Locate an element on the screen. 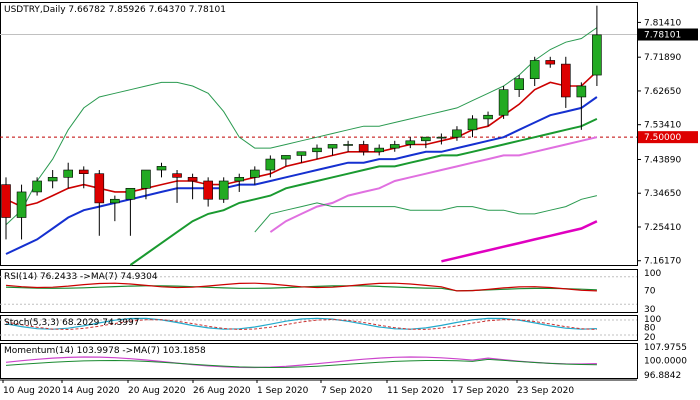 The image size is (700, 400). indicator-label: RSI(14) 76.2433 ->MA(7) 74.9304 is located at coordinates (81, 277).